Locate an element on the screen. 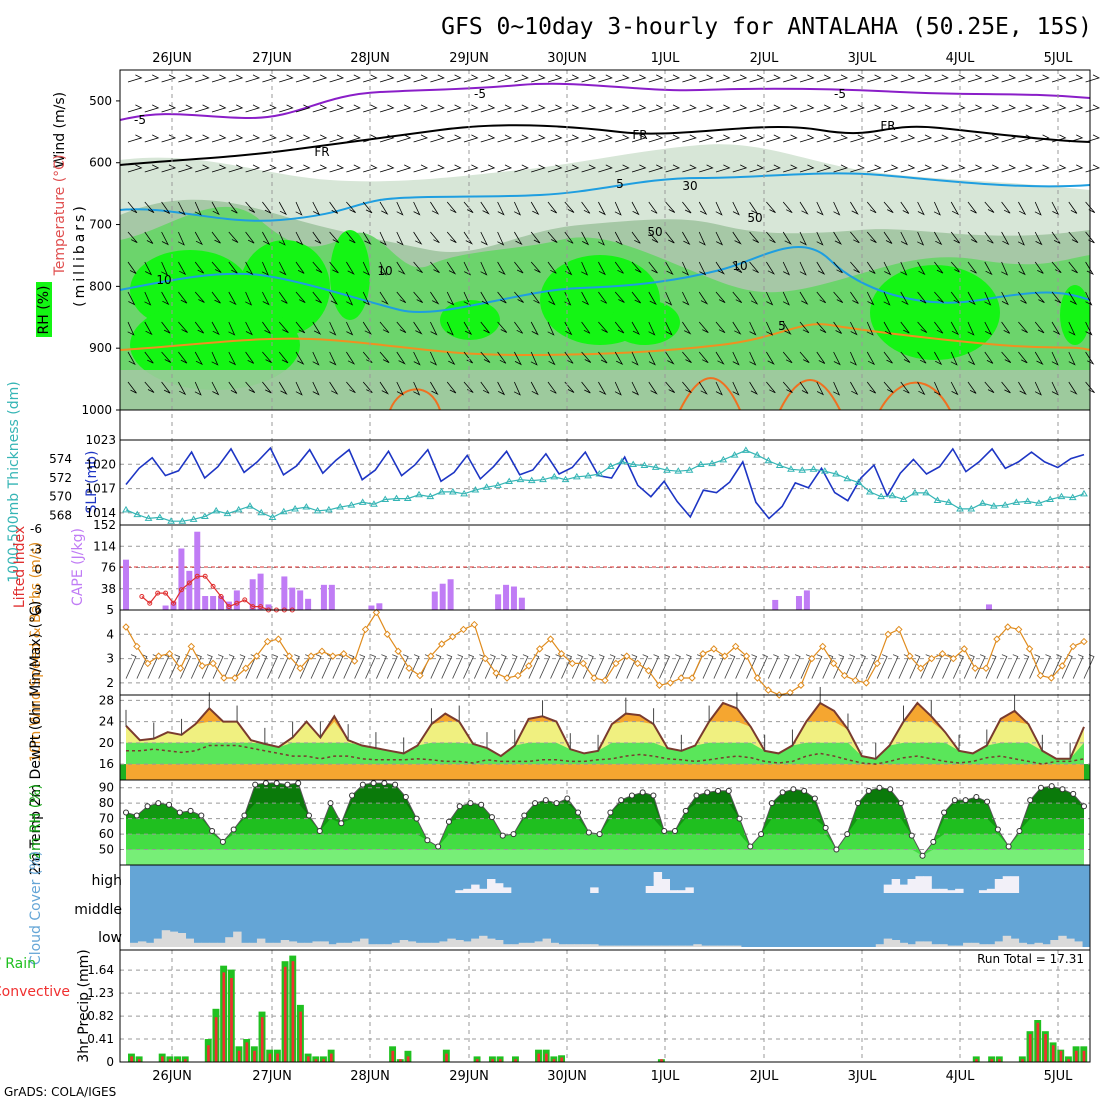 The height and width of the screenshot is (1100, 1100). lifted-index-point is located at coordinates (213, 586).